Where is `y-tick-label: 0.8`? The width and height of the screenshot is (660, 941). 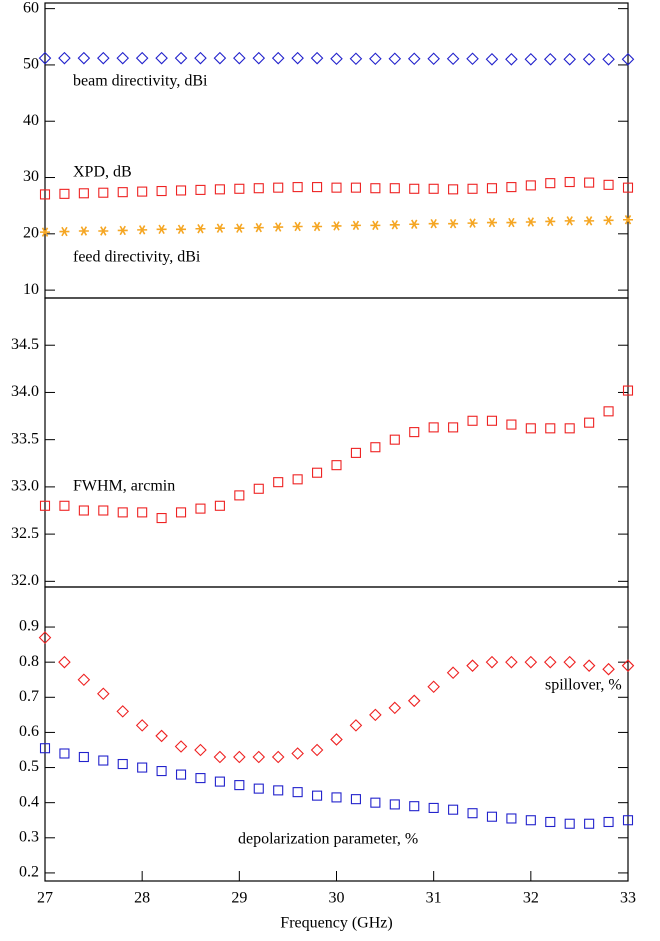
y-tick-label: 0.8 is located at coordinates (29, 661).